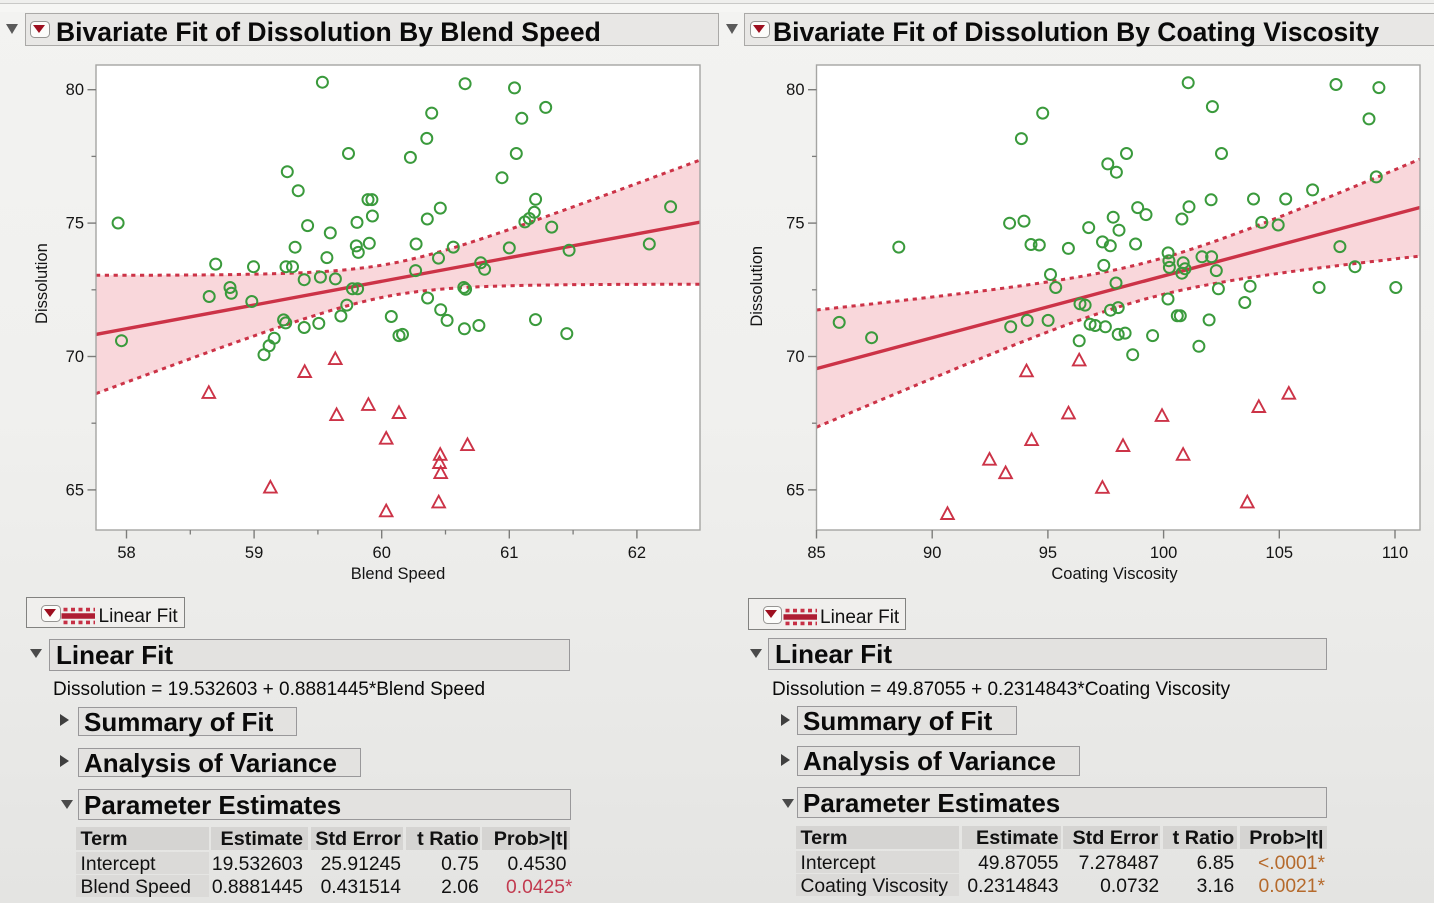  I want to click on svg-text: 58, so click(126, 553).